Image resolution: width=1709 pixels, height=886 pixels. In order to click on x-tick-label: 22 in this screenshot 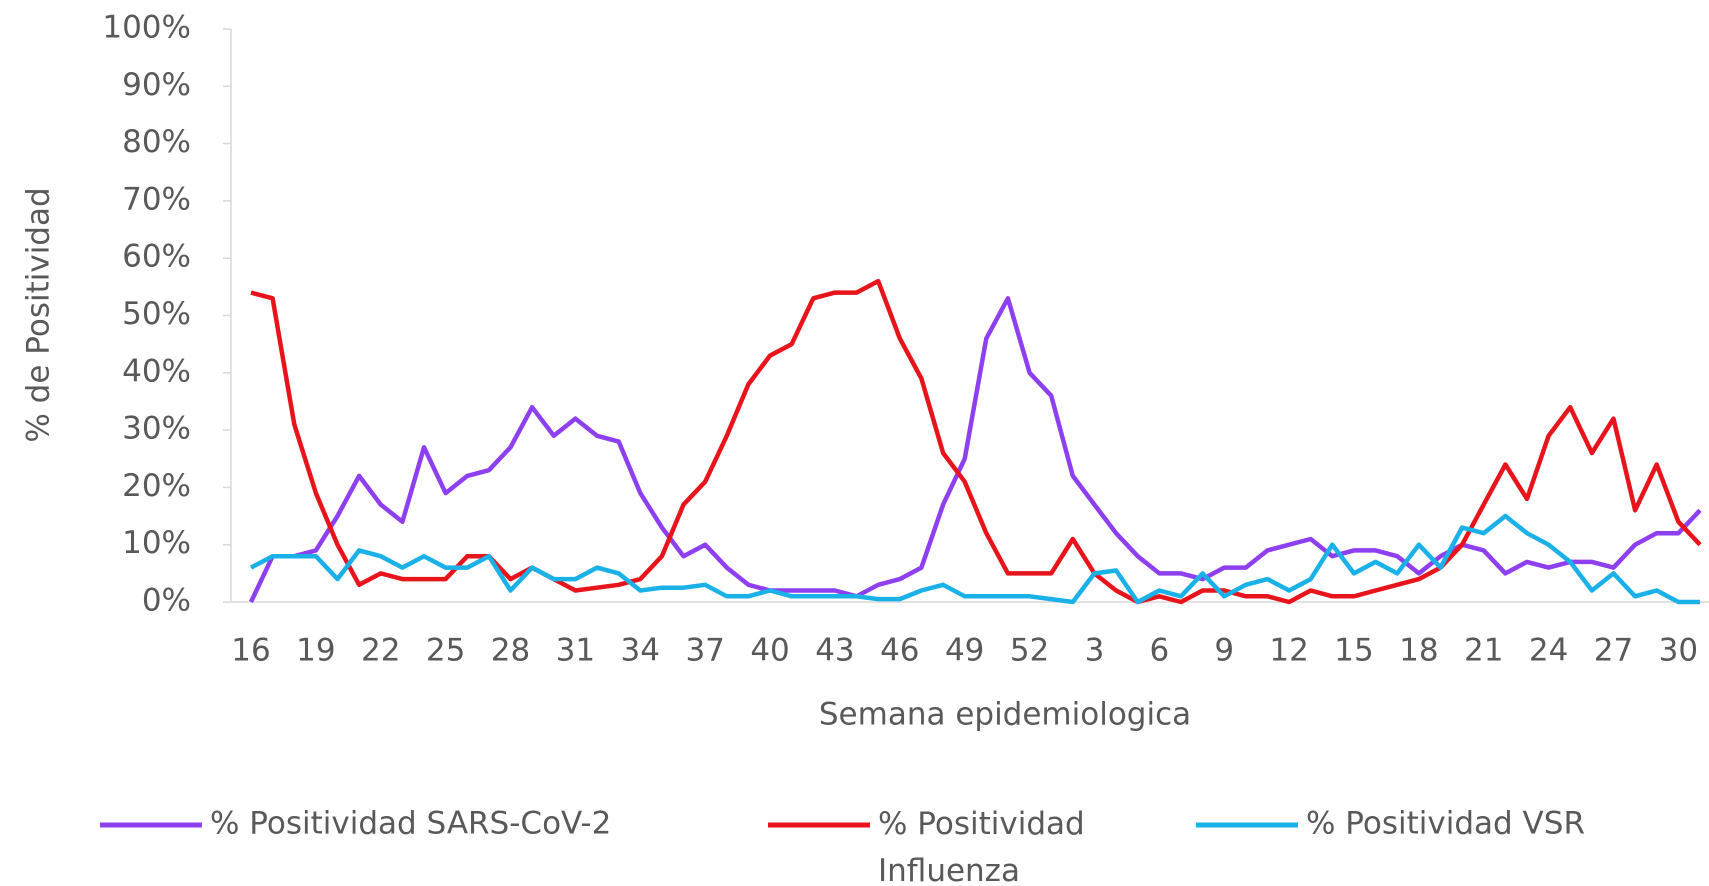, I will do `click(380, 651)`.